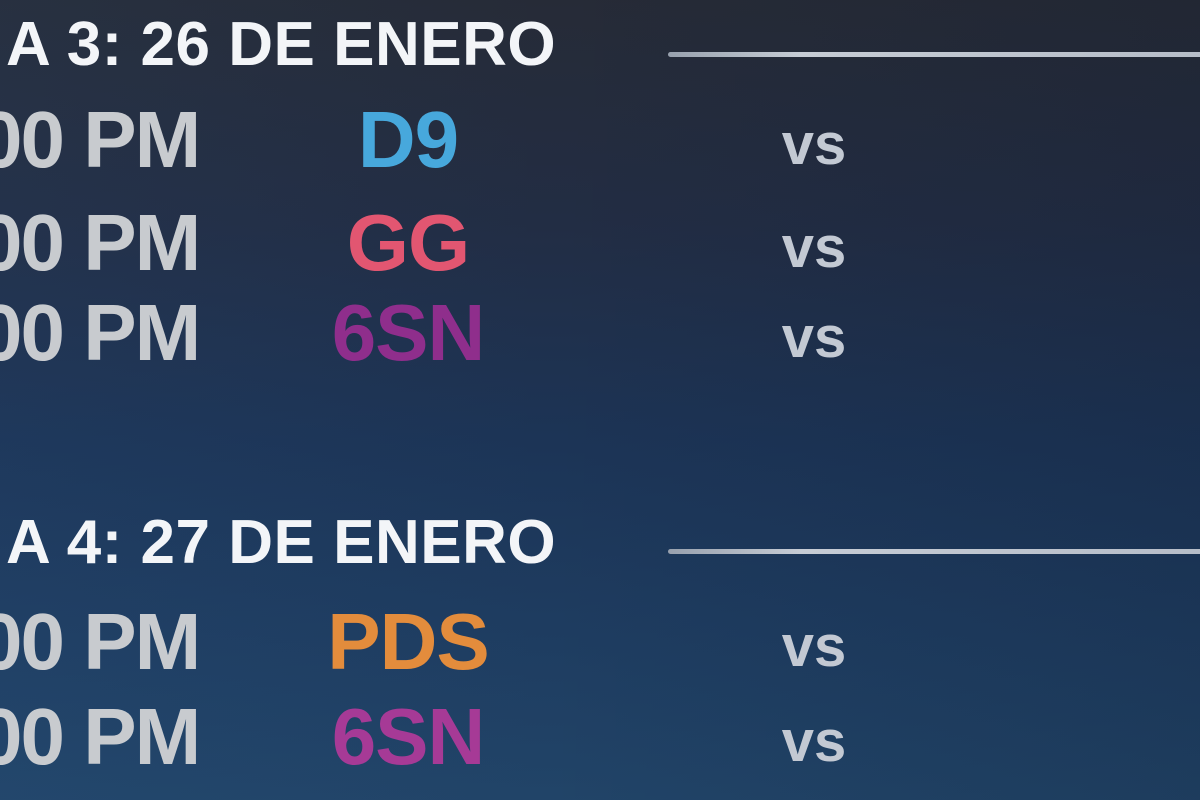  Describe the element at coordinates (281, 44) in the screenshot. I see `section-title-day3: A 3: 26 DE ENERO` at that location.